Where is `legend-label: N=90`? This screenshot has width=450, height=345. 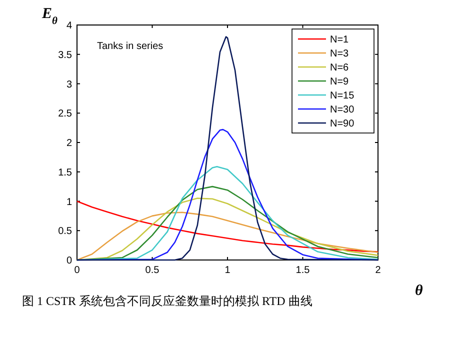 legend-label: N=90 is located at coordinates (342, 124).